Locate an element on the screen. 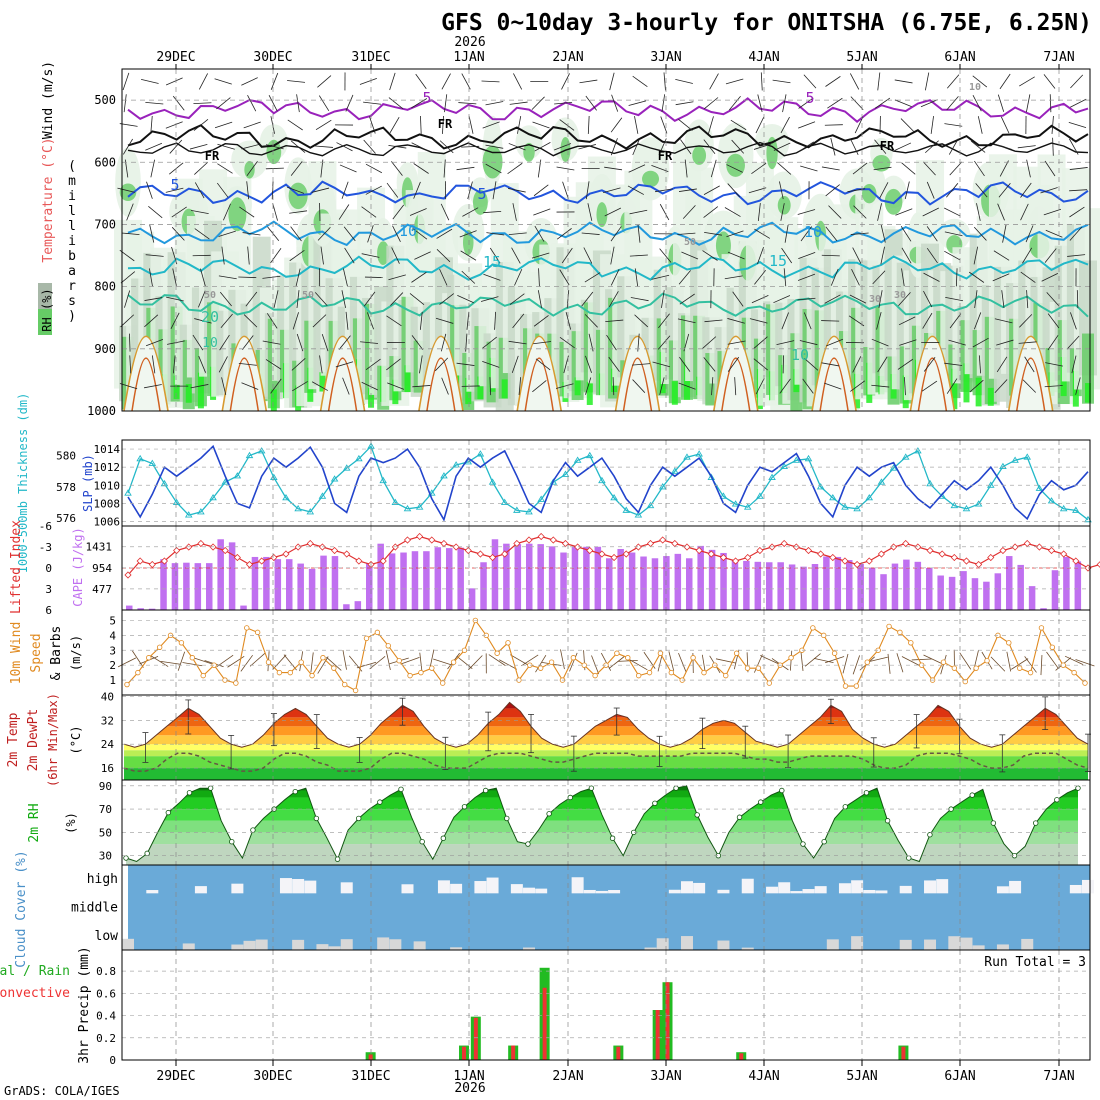  rh-fill-blob is located at coordinates (249, 159).